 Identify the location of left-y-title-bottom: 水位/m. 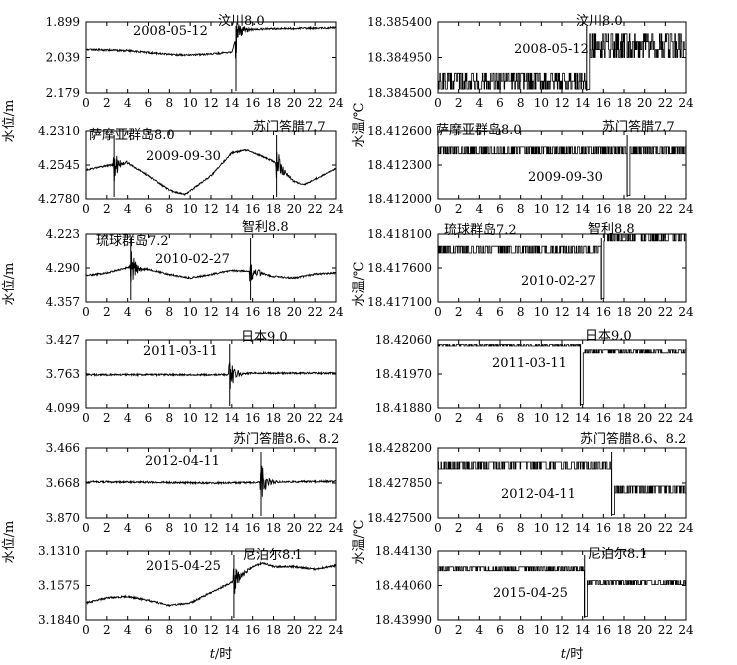
(9, 542).